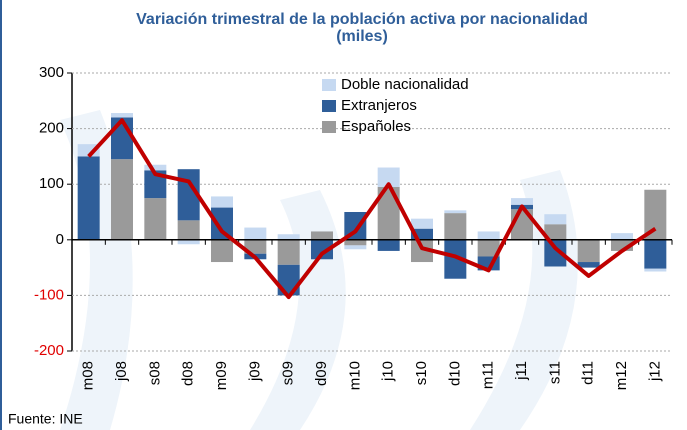  Describe the element at coordinates (254, 371) in the screenshot. I see `x-tick-label: j09` at that location.